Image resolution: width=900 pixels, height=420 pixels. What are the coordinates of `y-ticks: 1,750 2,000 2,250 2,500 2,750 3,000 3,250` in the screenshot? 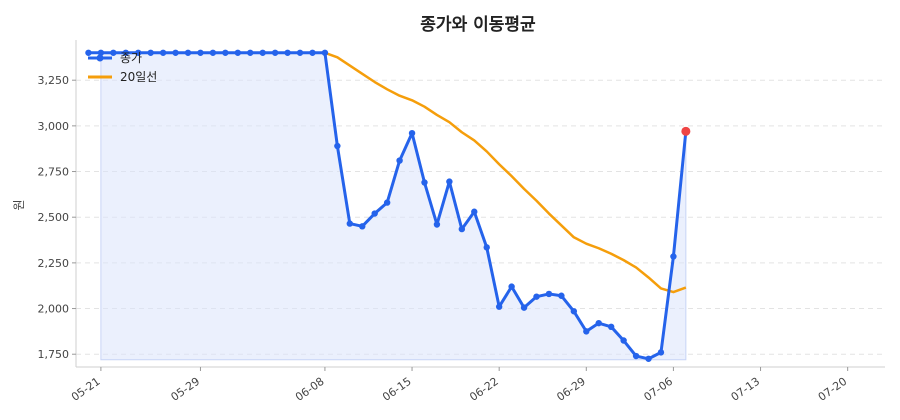 It's located at (57, 217).